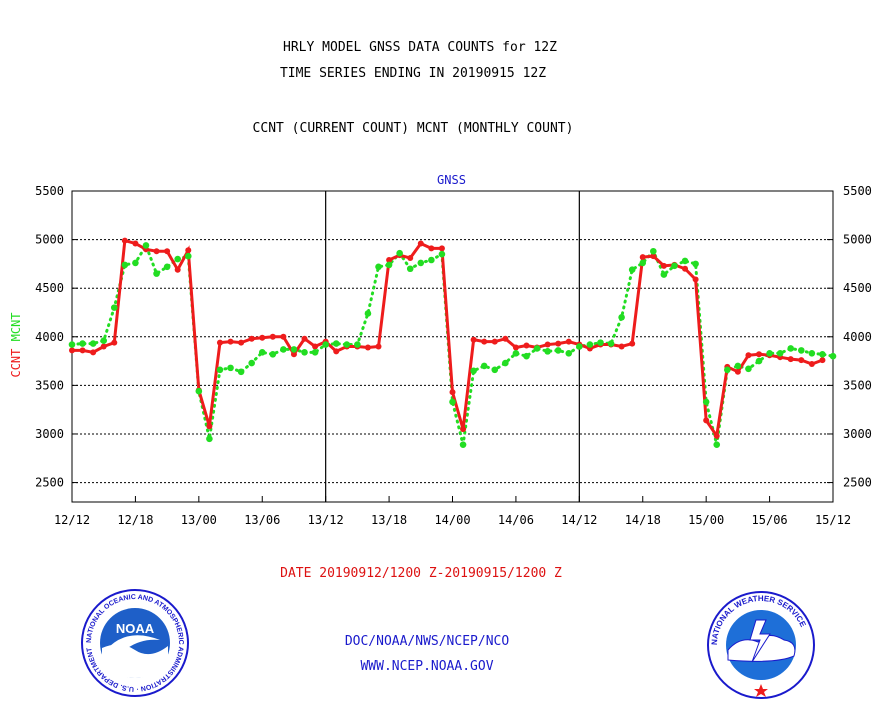 The image size is (896, 716). Describe the element at coordinates (16, 363) in the screenshot. I see `y-axis-label-ccnt: CCNT` at that location.